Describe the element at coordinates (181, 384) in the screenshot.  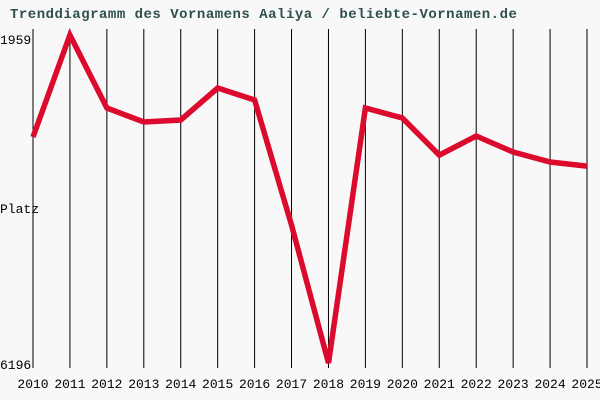
I see `x-axis-label-2014: 2014` at that location.